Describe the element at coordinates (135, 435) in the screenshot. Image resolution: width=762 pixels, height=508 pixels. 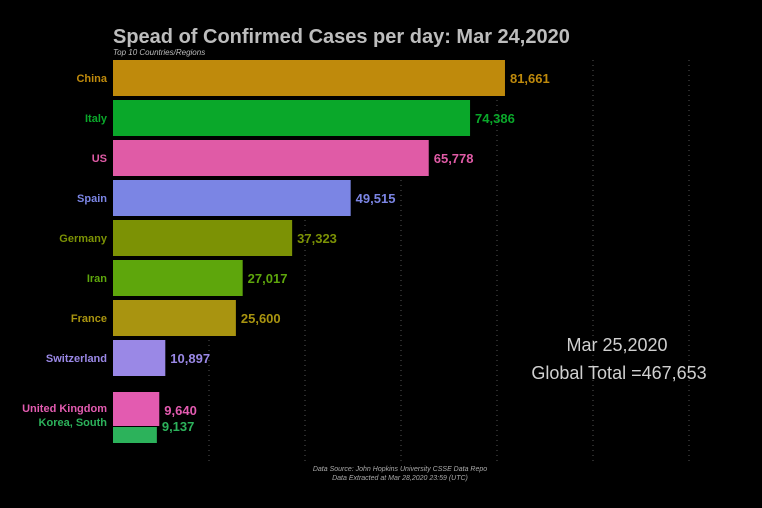
I see `bar-korea-south` at that location.